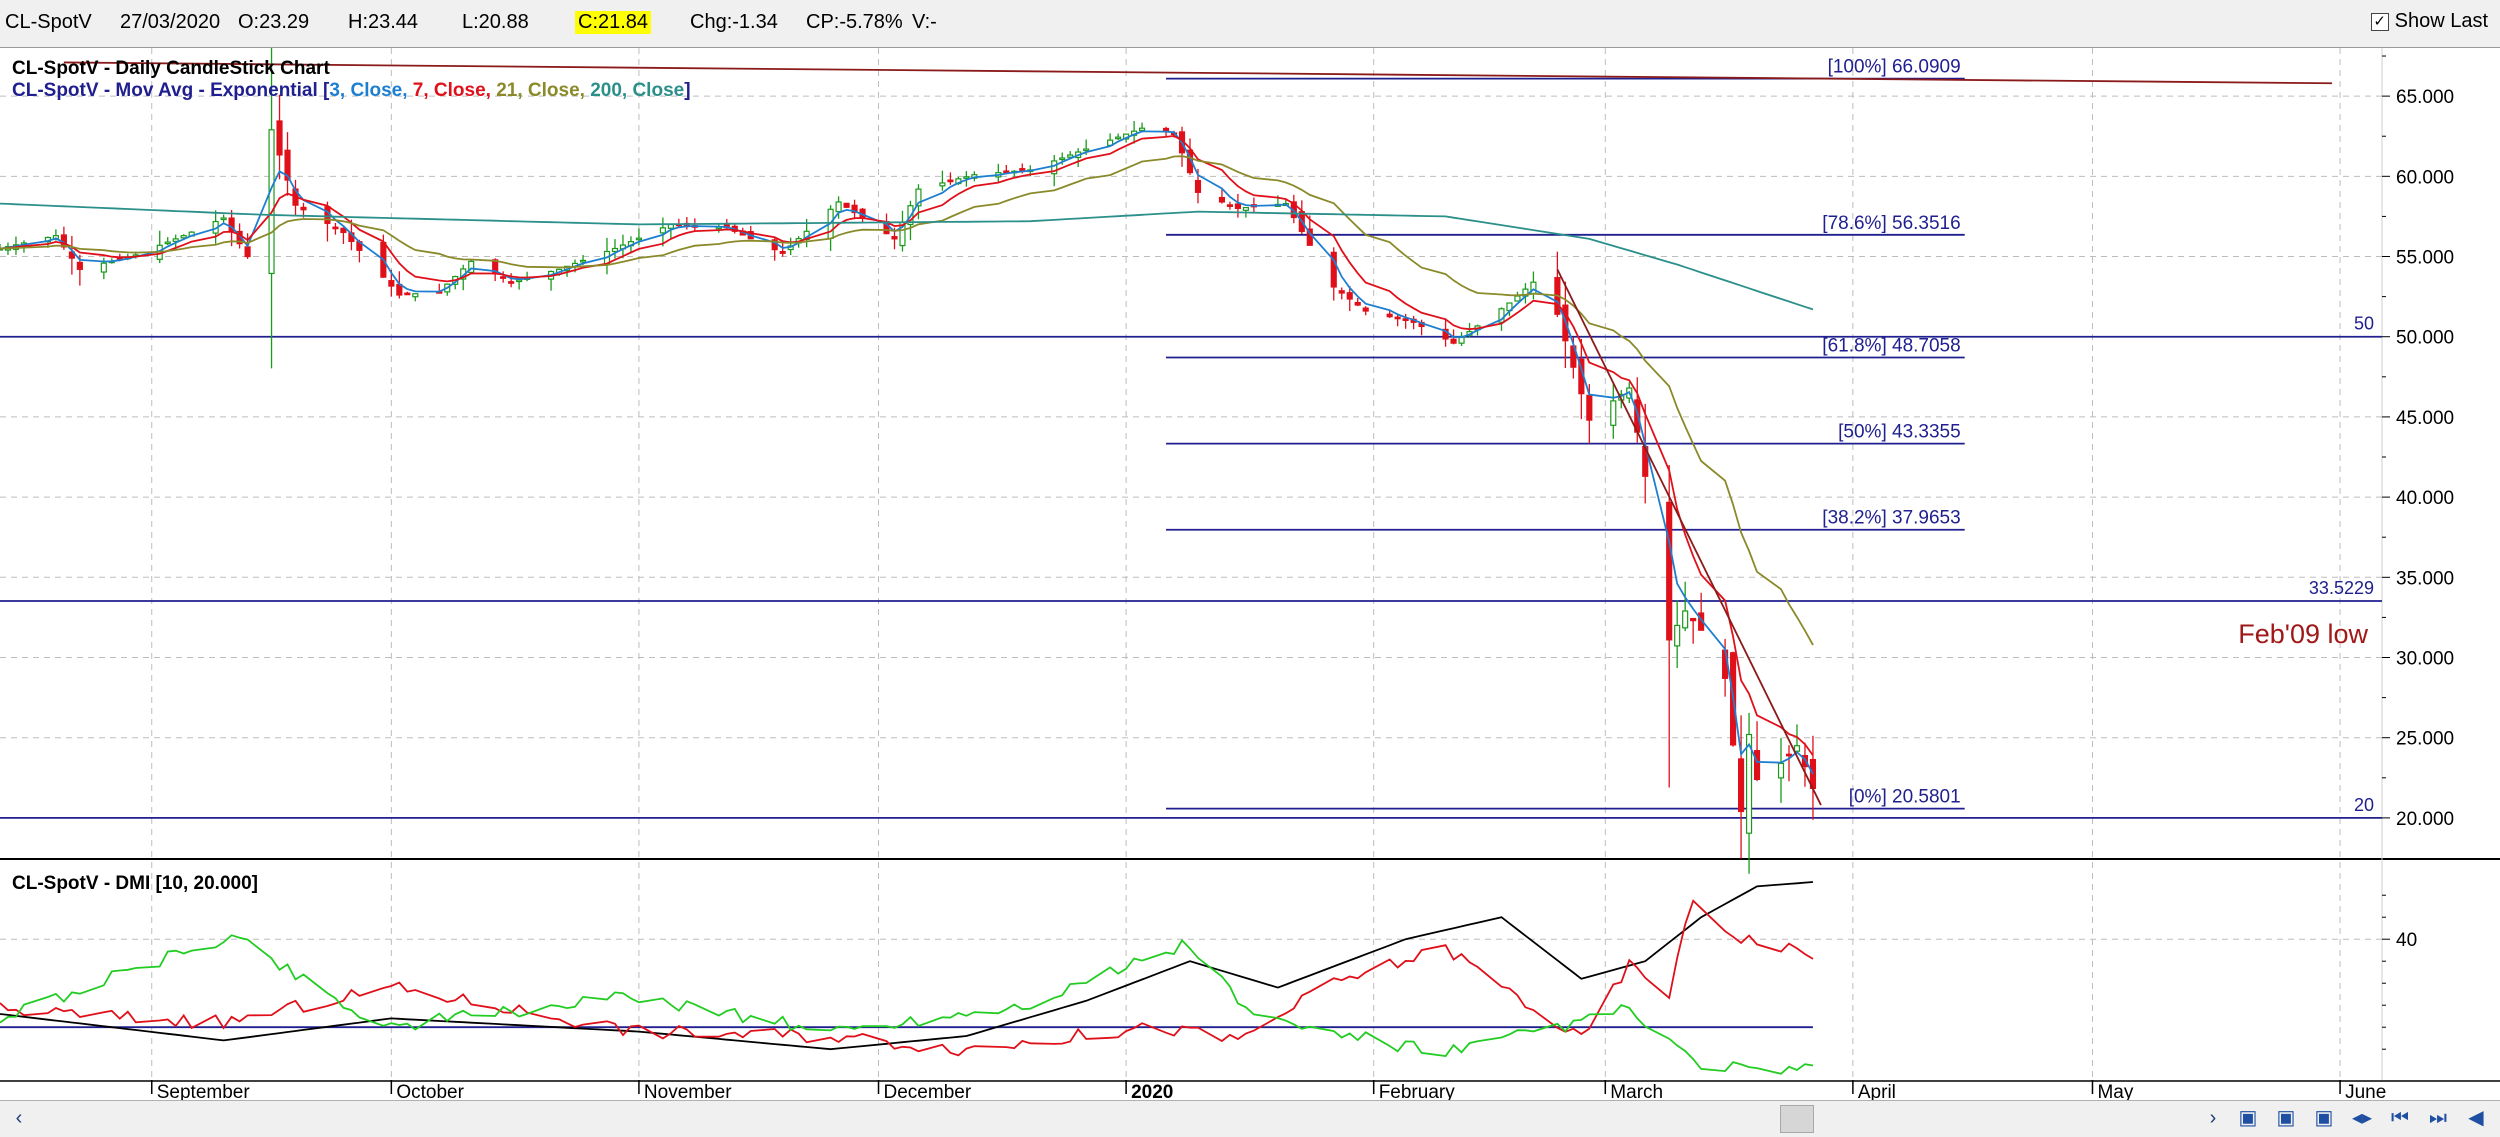 The image size is (2500, 1137). I want to click on dmi-chart-title: CL-SpotV - DMI [10, 20.000], so click(135, 883).